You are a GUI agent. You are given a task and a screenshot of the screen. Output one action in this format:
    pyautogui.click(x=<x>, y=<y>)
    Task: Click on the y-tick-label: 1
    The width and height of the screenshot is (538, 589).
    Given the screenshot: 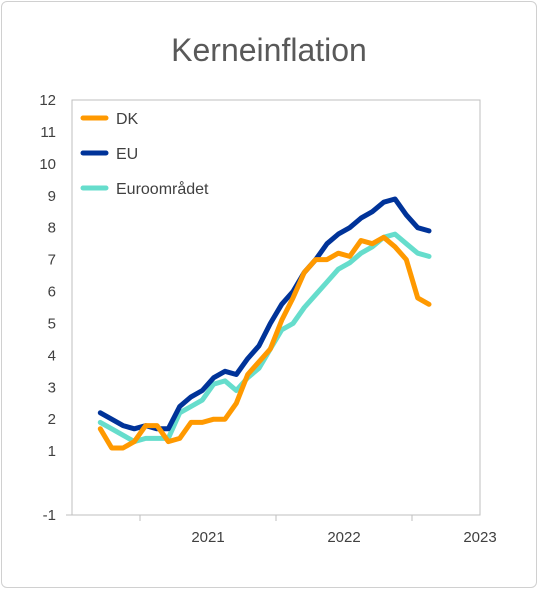 What is the action you would take?
    pyautogui.click(x=52, y=451)
    